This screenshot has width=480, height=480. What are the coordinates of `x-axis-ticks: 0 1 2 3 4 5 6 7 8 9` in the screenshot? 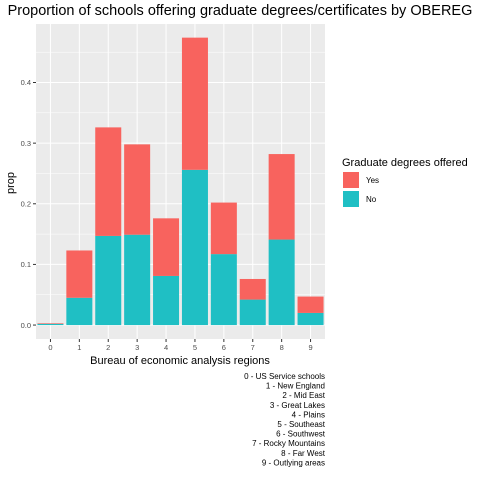 It's located at (180, 345).